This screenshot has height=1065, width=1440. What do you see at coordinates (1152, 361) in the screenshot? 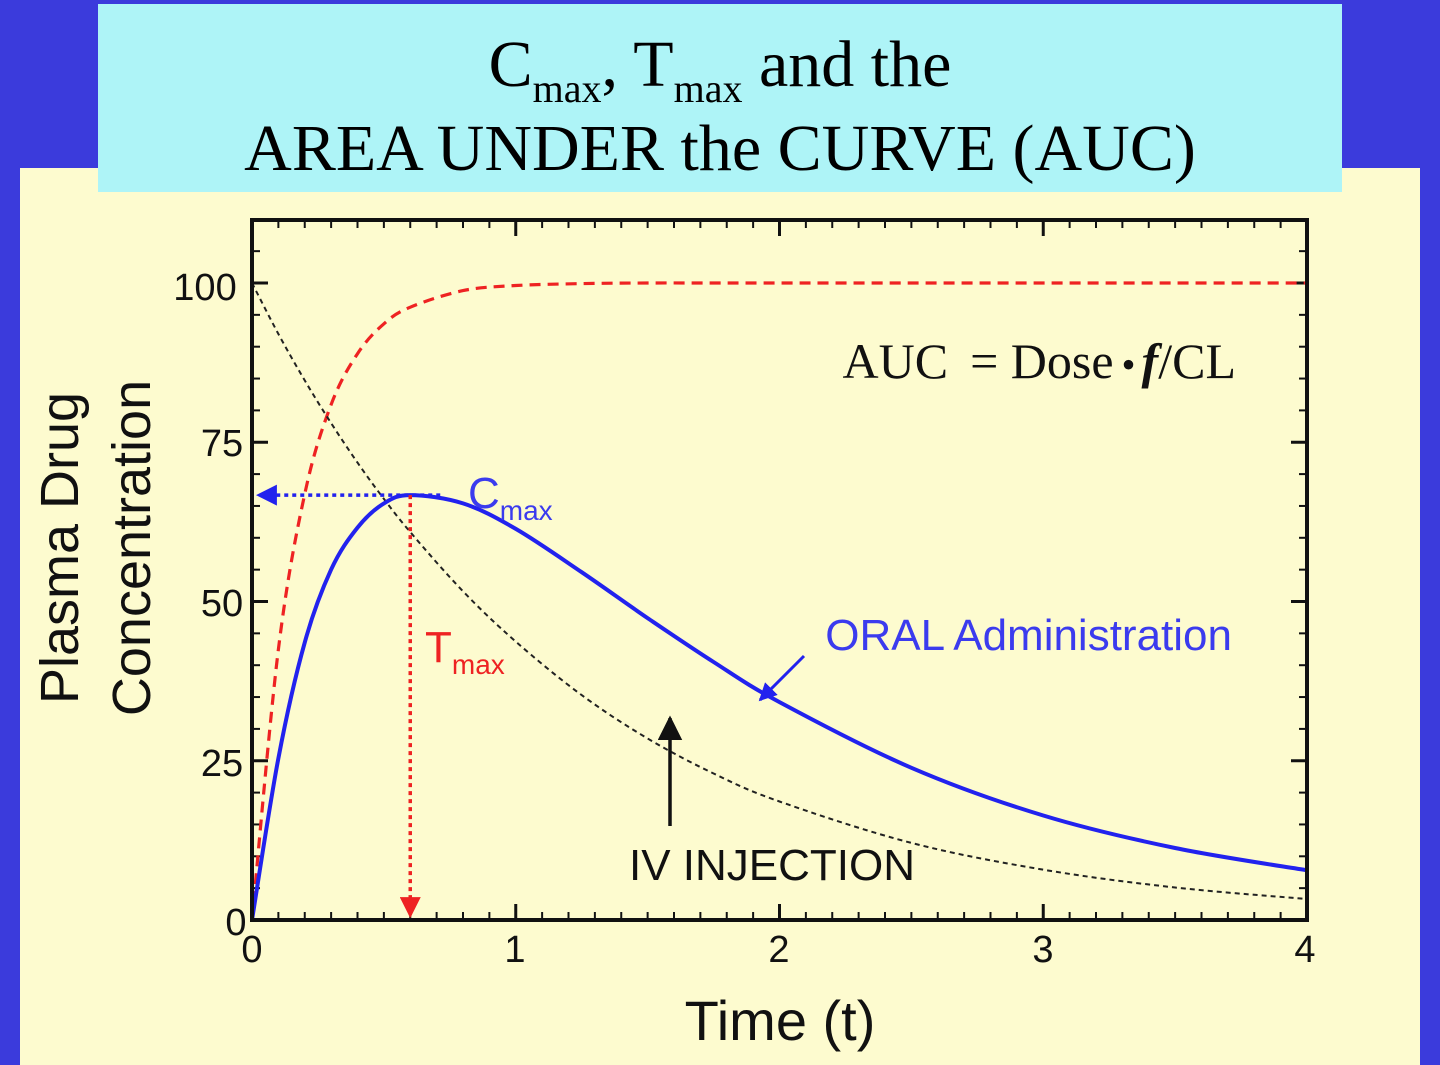
I see `formula-f: f` at bounding box center [1152, 361].